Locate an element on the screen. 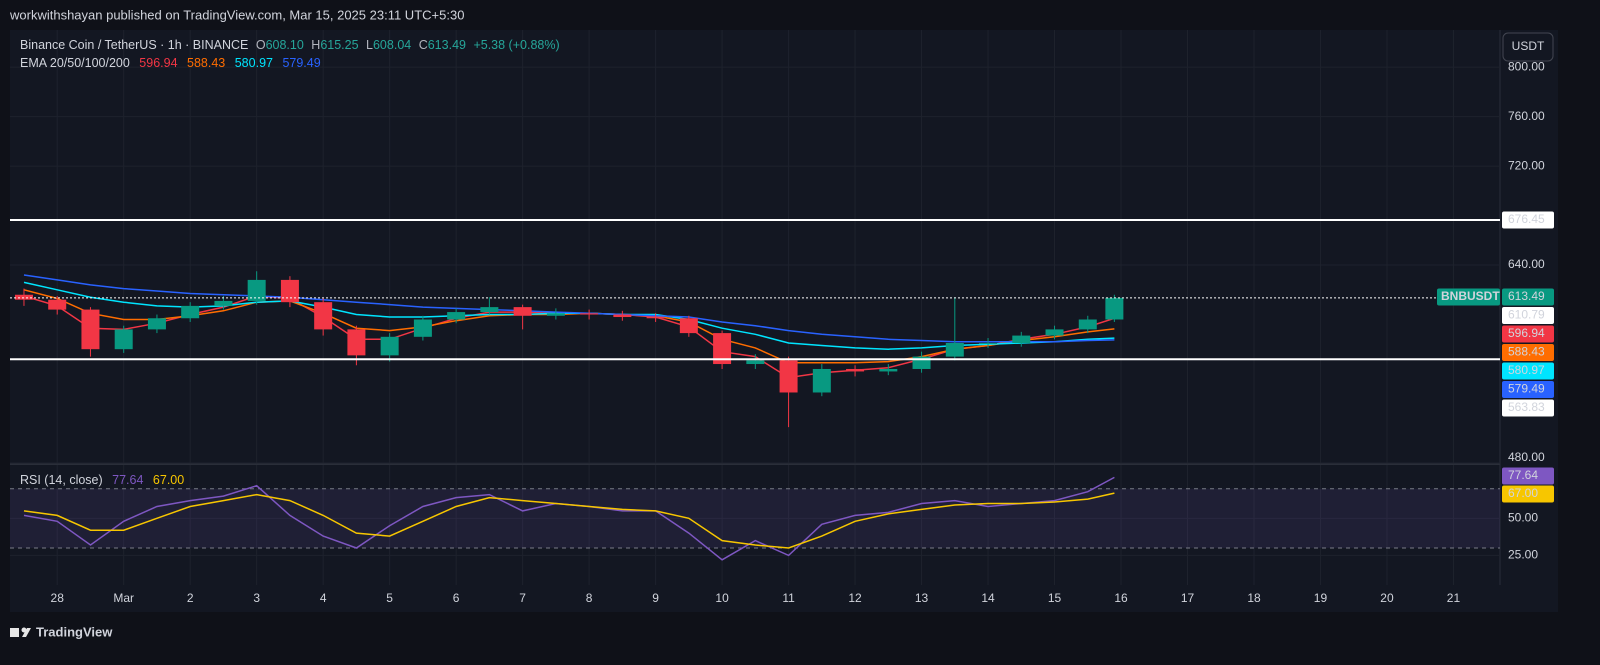 The height and width of the screenshot is (665, 1600). marker-badge-bg is located at coordinates (1528, 315).